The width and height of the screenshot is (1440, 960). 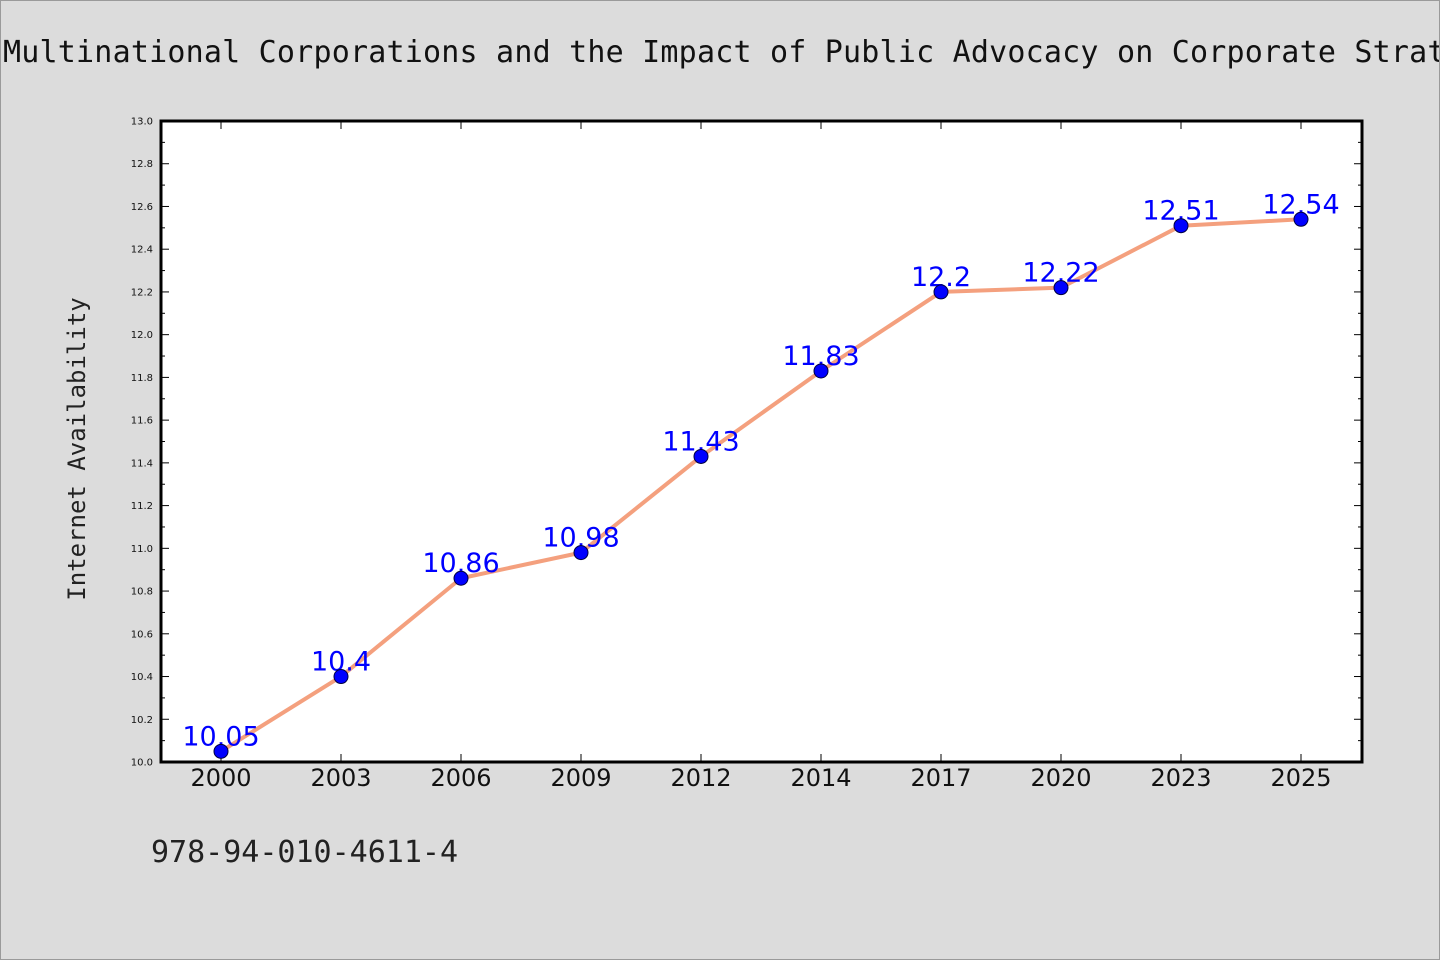 What do you see at coordinates (1060, 778) in the screenshot?
I see `x-tick-label: 2020` at bounding box center [1060, 778].